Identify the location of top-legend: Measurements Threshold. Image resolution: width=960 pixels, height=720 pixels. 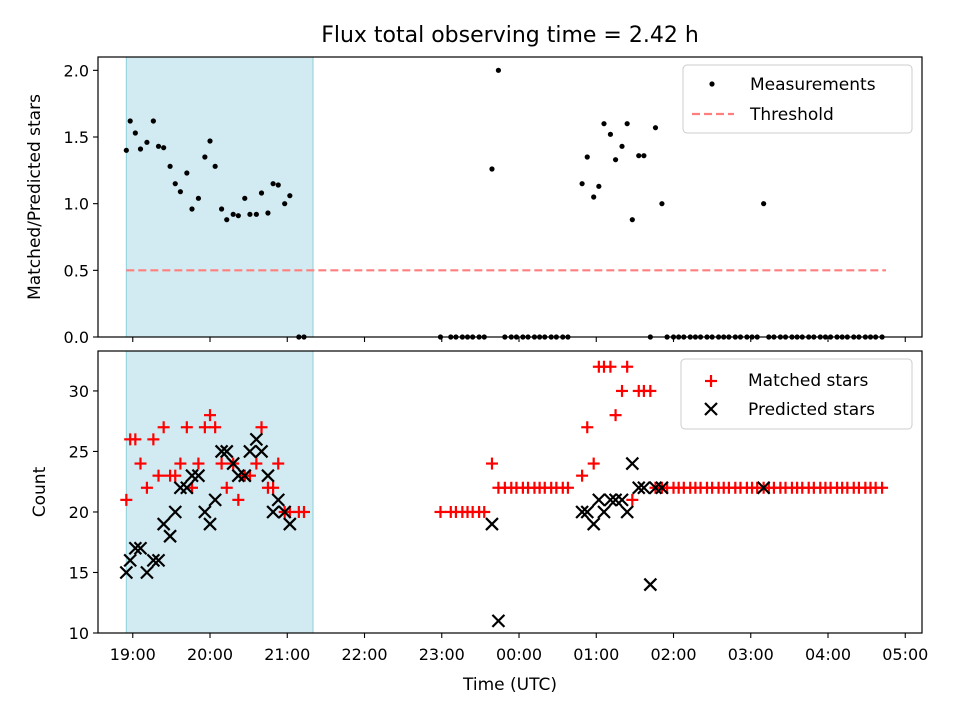
(797, 99).